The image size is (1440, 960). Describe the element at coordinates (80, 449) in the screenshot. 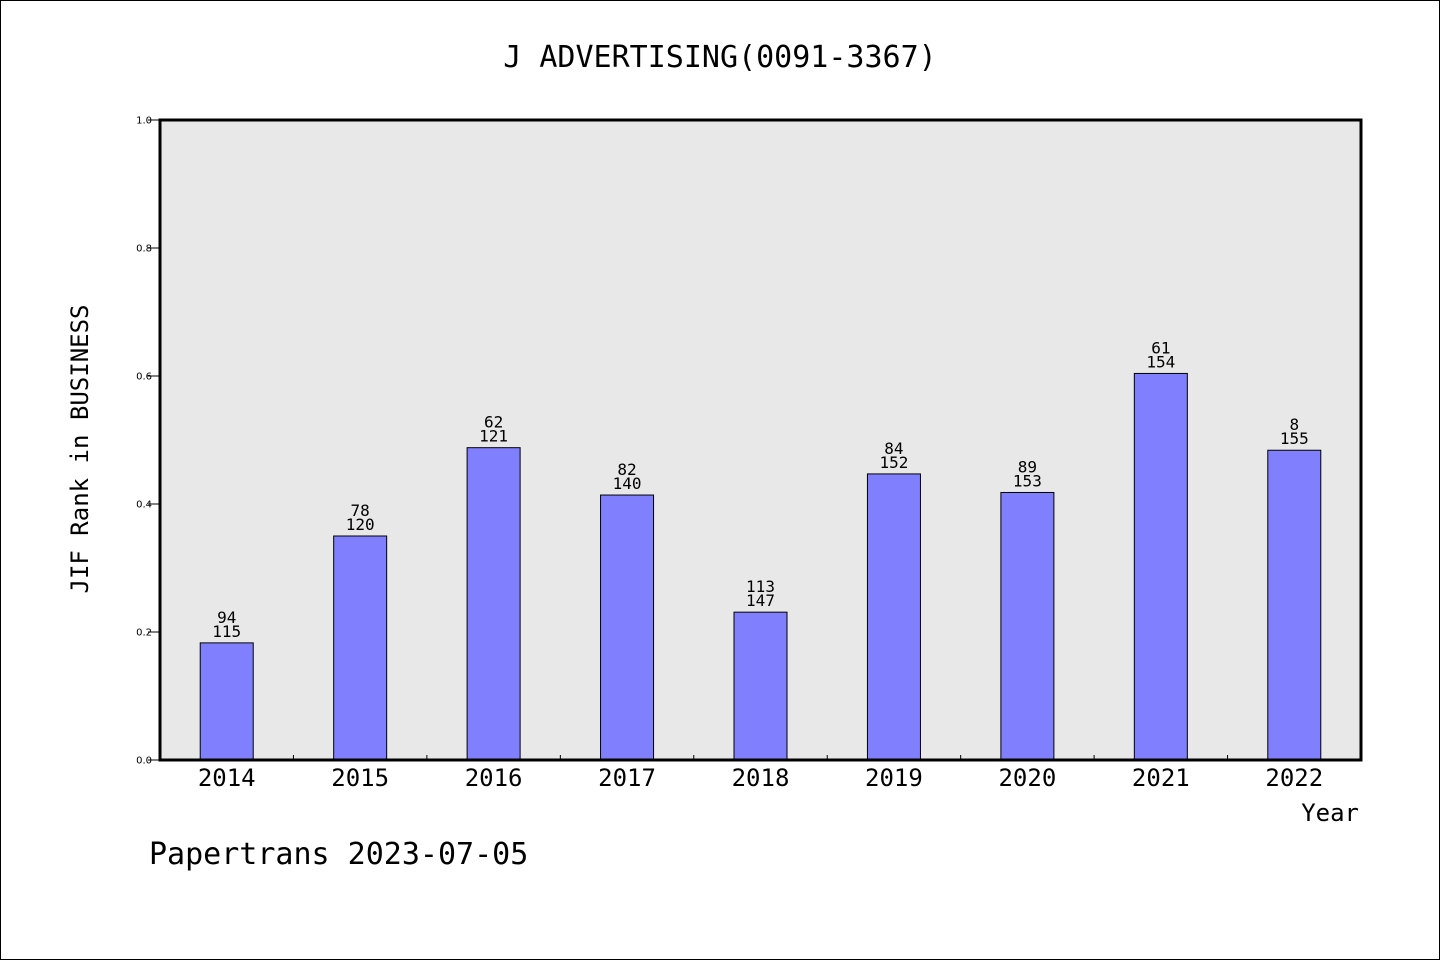

I see `y-axis-label: JIF Rank in BUSINESS` at that location.